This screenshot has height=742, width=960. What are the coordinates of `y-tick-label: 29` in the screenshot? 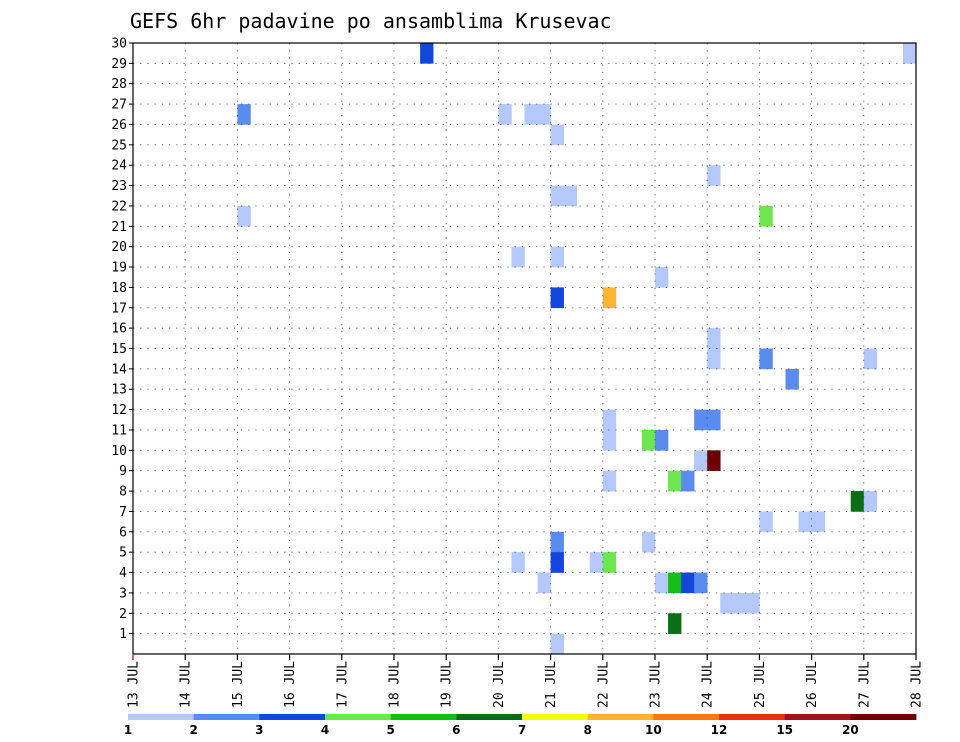 It's located at (119, 64).